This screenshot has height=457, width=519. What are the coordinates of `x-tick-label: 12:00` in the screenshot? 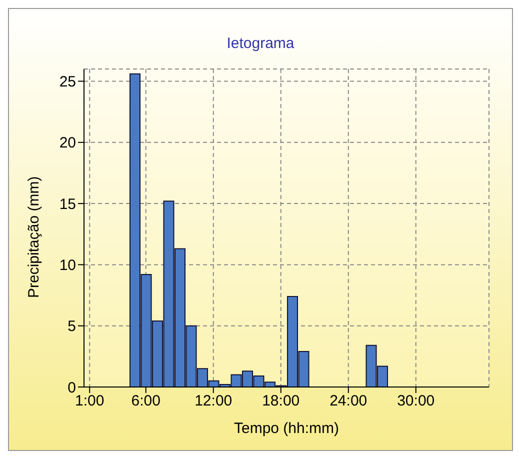 It's located at (213, 401).